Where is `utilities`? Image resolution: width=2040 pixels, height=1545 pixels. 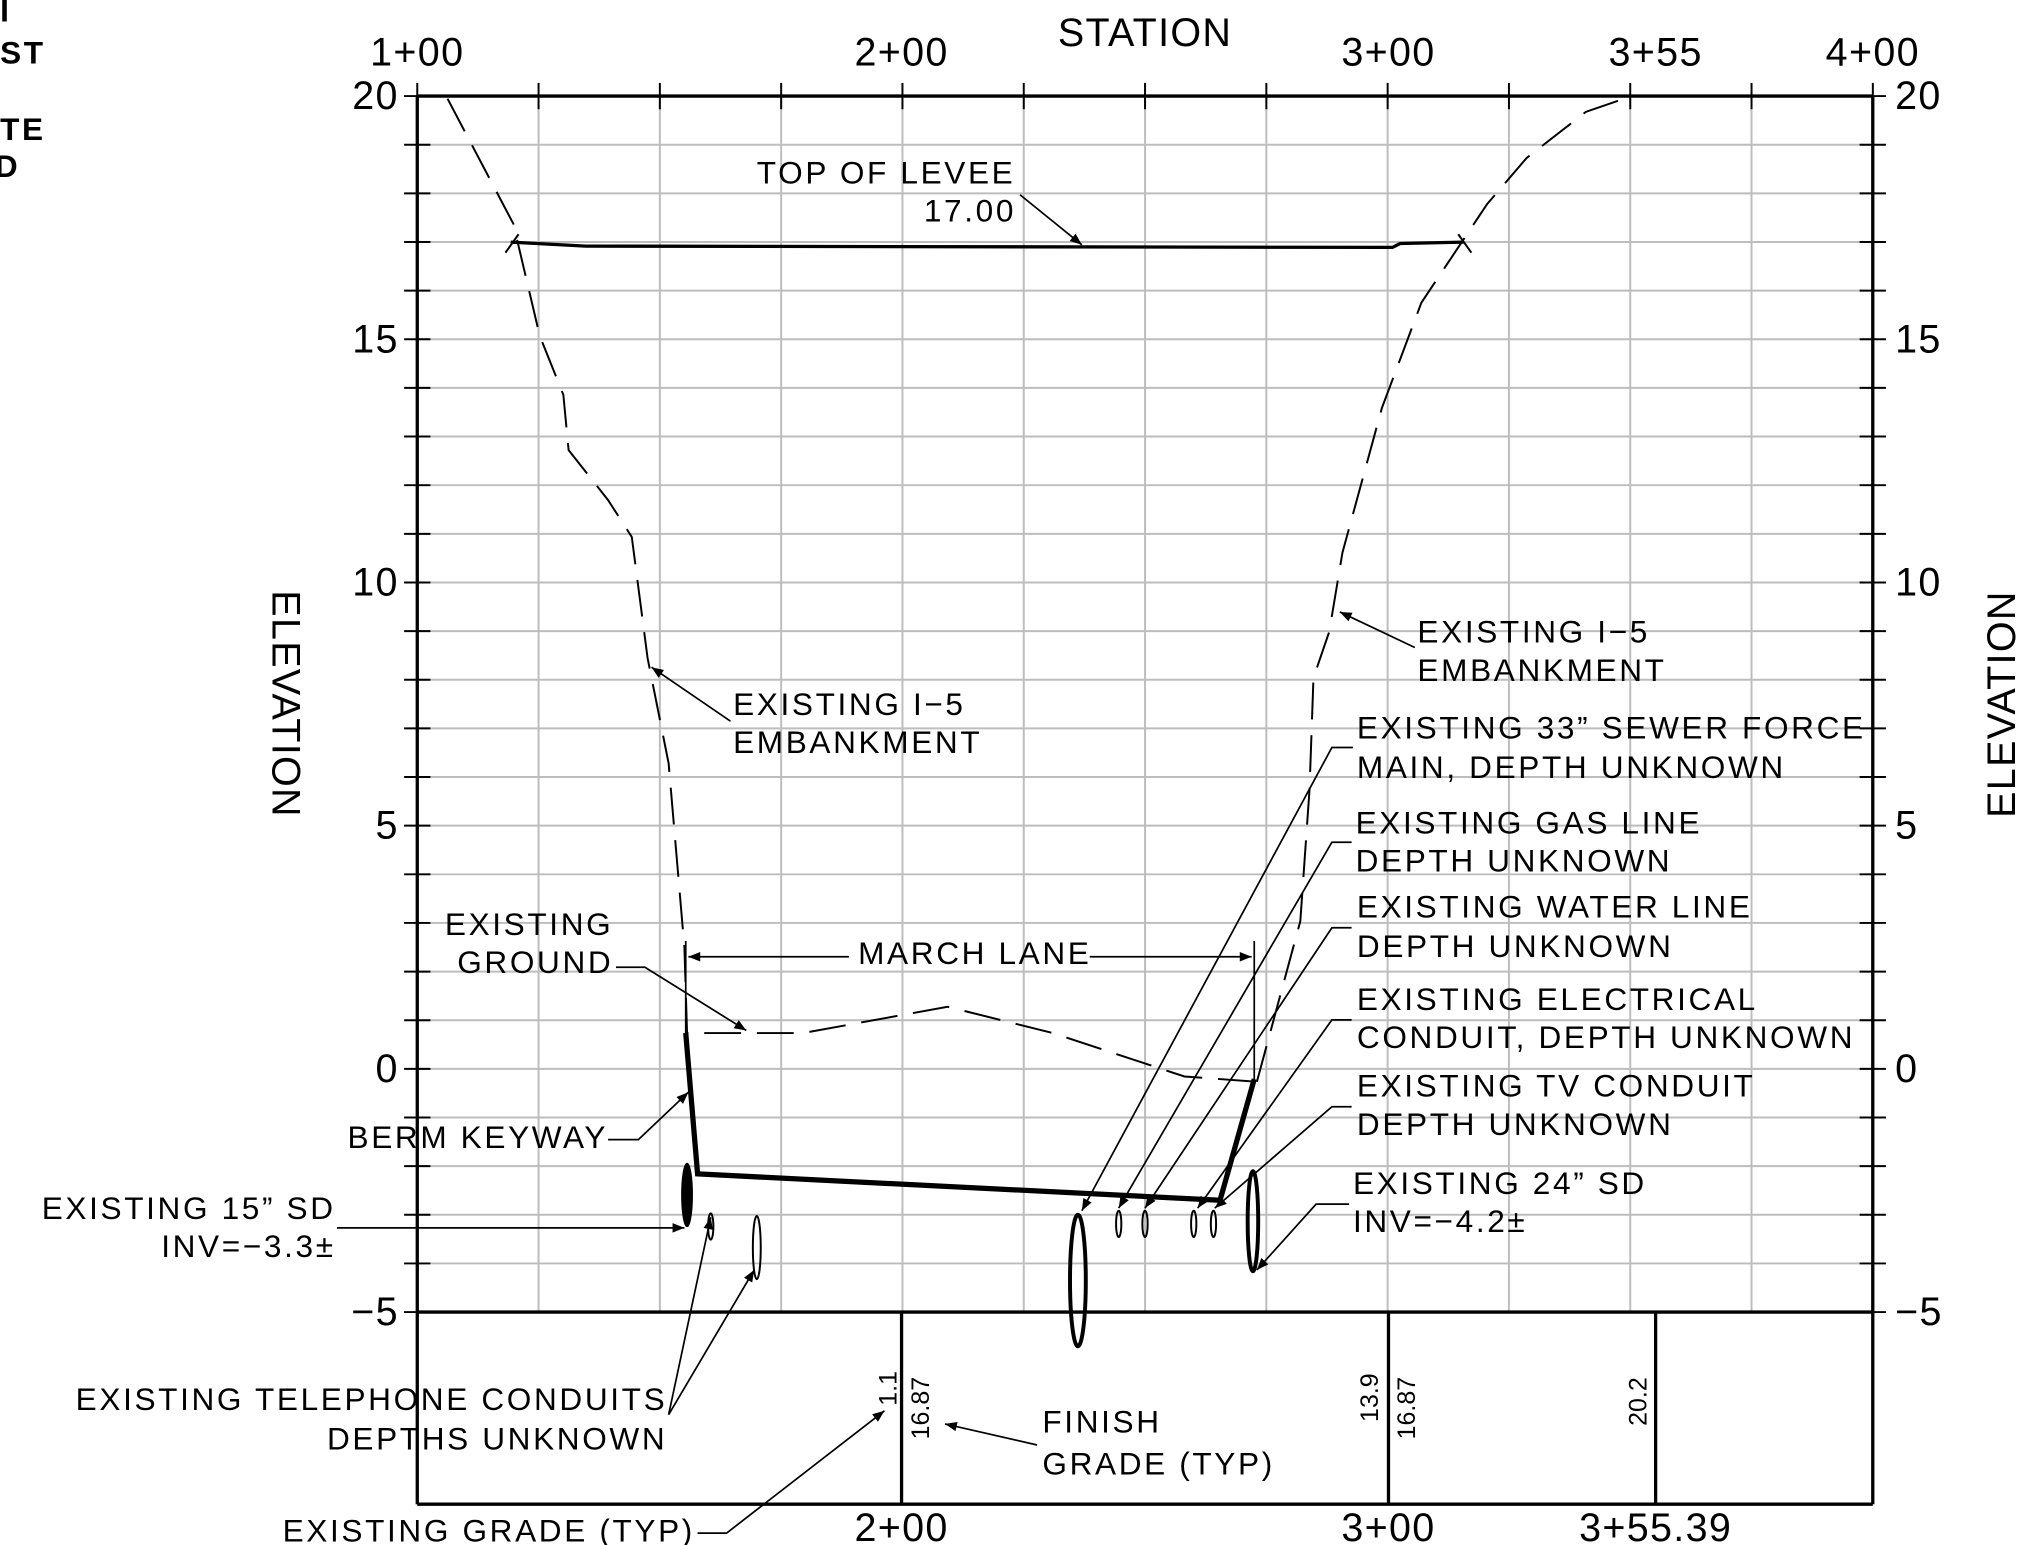 utilities is located at coordinates (971, 1255).